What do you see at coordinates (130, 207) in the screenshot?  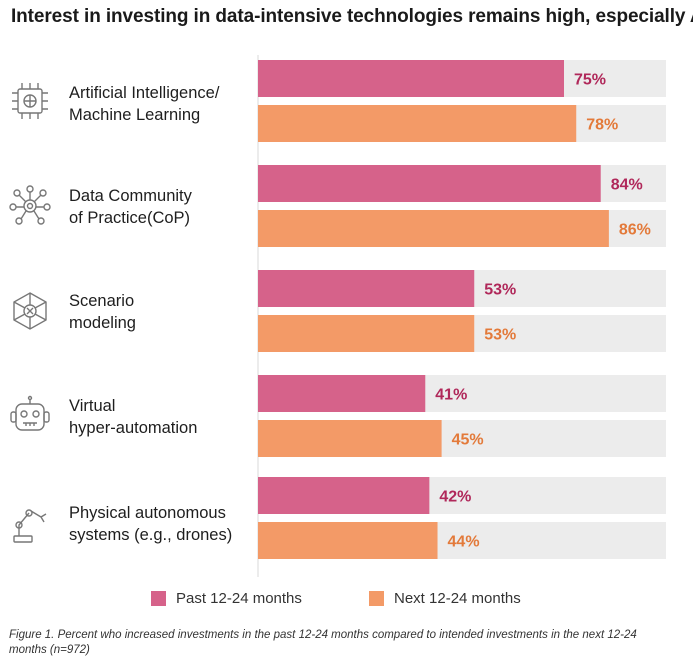 I see `category-label: Data Community of Practice(CoP)` at bounding box center [130, 207].